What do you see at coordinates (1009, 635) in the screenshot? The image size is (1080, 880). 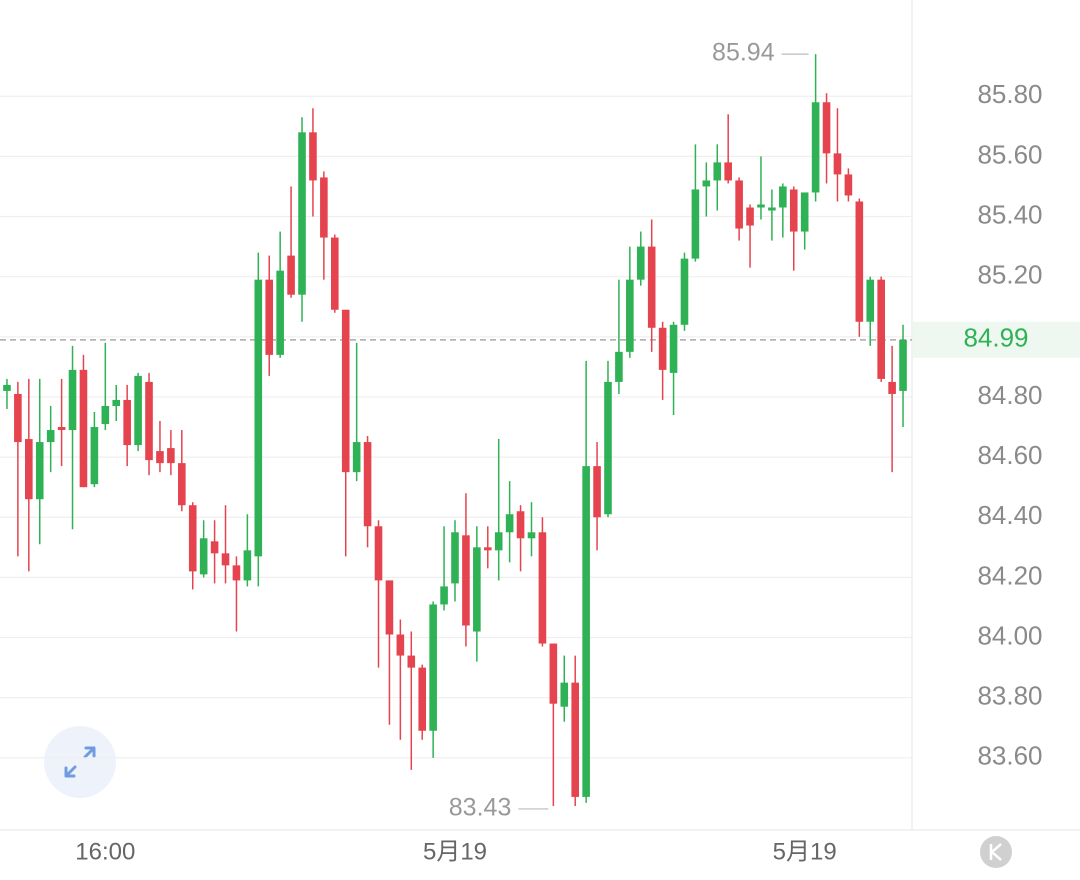 I see `y-tick-label: 84.00` at bounding box center [1009, 635].